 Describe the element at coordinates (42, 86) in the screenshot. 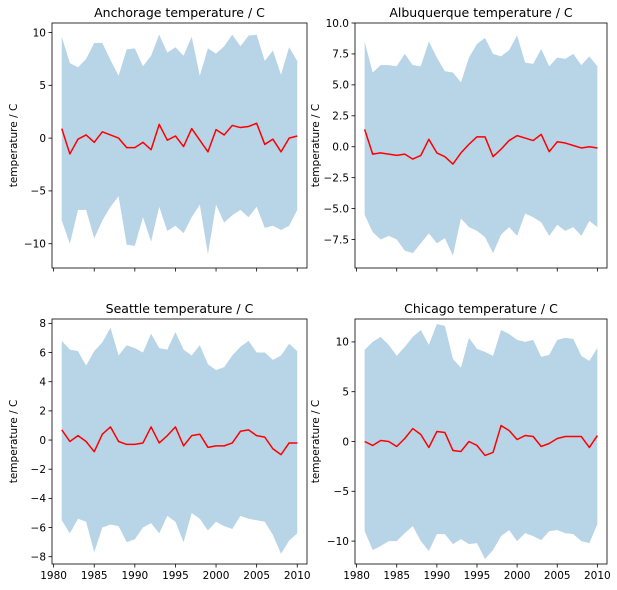

I see `anchorage-ytick-label: 5` at that location.